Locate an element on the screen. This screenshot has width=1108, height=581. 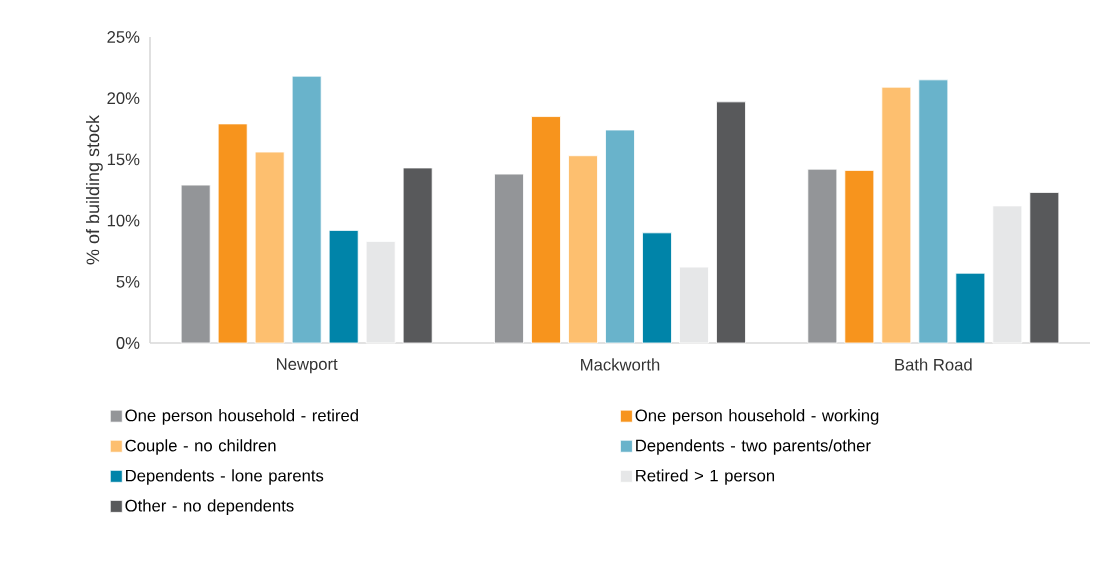
legend-label: One person household - retired is located at coordinates (241, 417).